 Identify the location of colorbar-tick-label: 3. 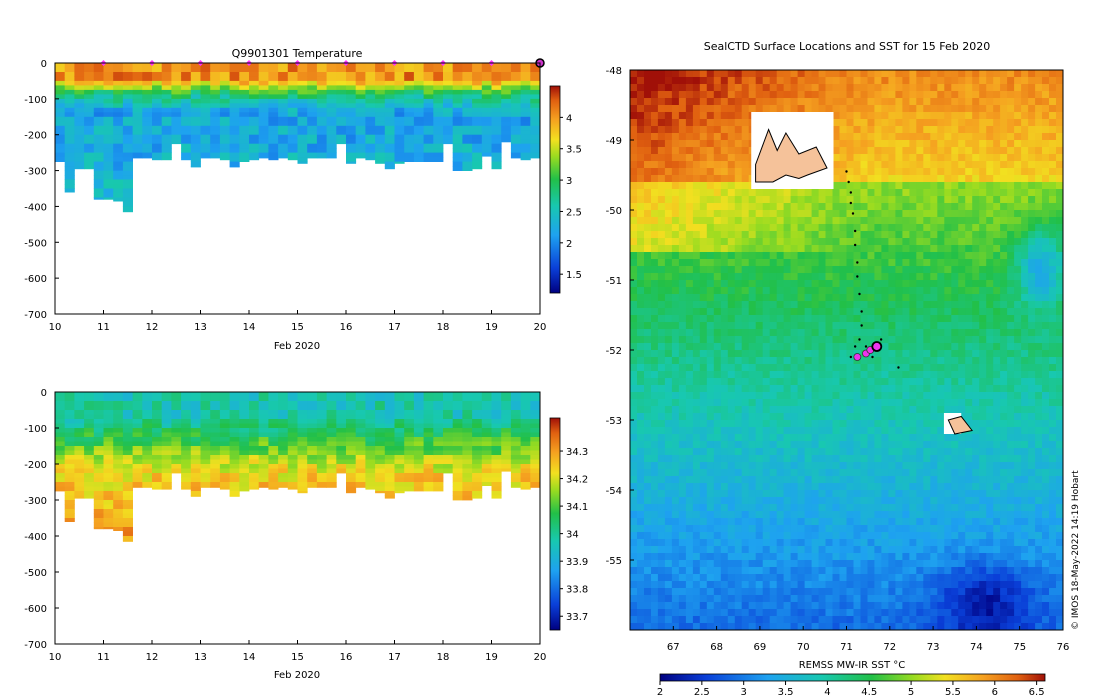
(569, 181).